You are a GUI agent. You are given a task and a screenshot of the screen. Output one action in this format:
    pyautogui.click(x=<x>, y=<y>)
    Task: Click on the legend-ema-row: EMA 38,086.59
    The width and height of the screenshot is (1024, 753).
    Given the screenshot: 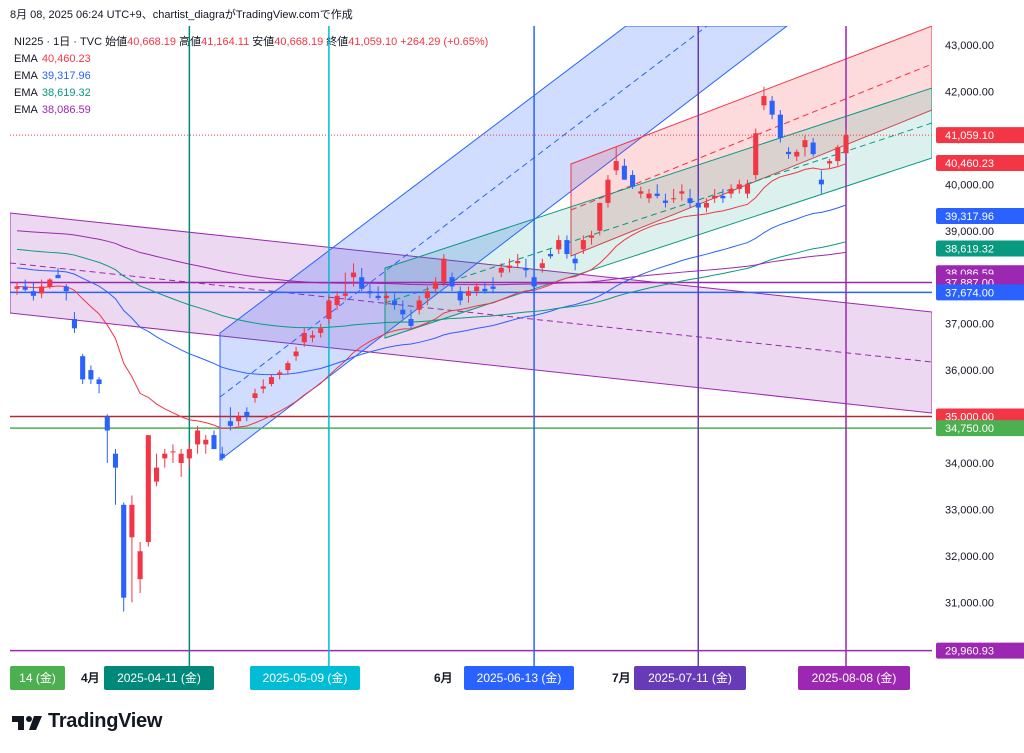 What is the action you would take?
    pyautogui.click(x=251, y=110)
    